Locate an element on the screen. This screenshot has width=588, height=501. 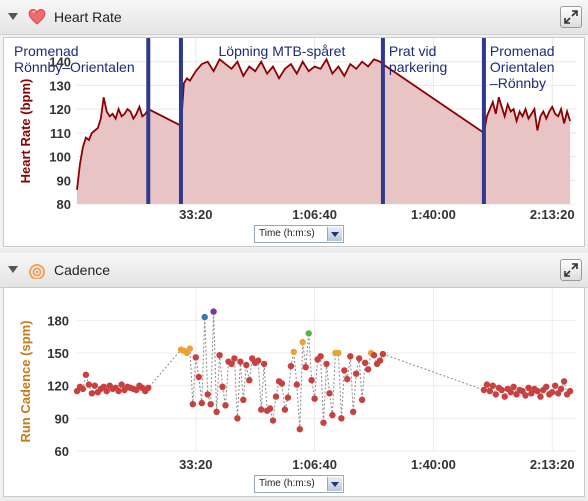
y-tick-label: 130 is located at coordinates (60, 85).